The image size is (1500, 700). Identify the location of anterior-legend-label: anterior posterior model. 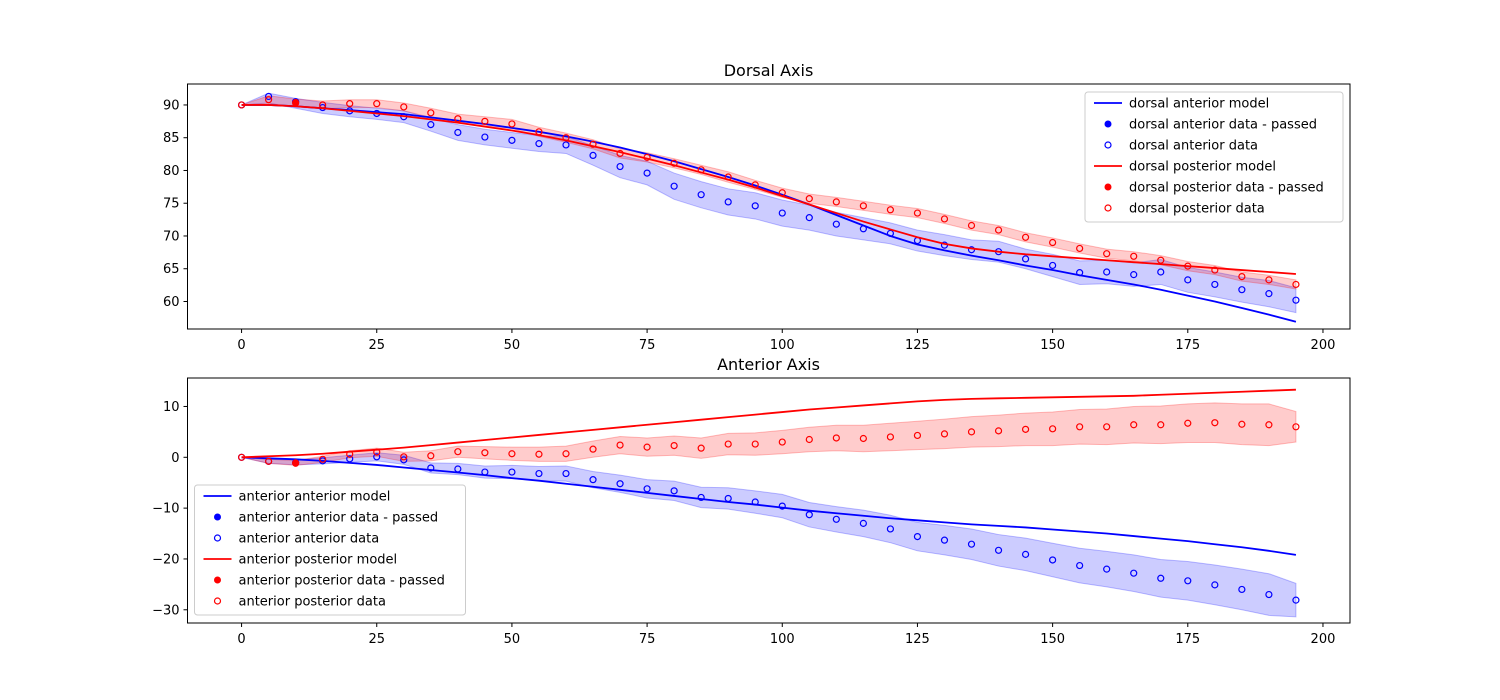
(318, 560).